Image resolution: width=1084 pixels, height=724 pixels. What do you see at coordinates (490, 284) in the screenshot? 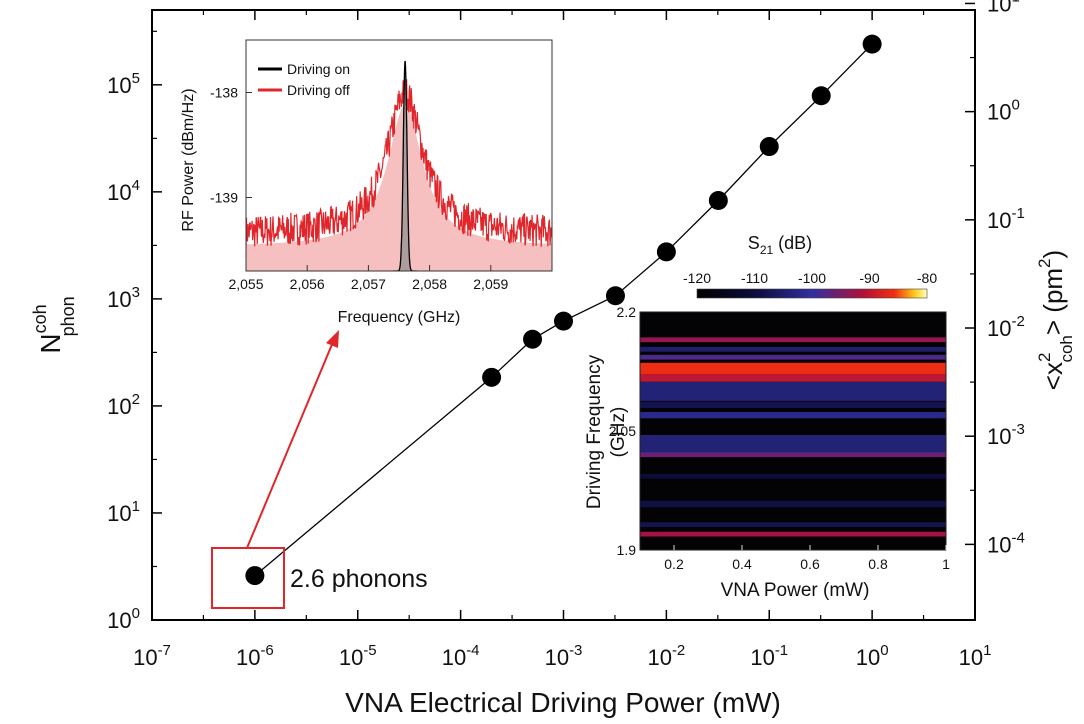
I see `inset-x-tick-label: 2,059` at bounding box center [490, 284].